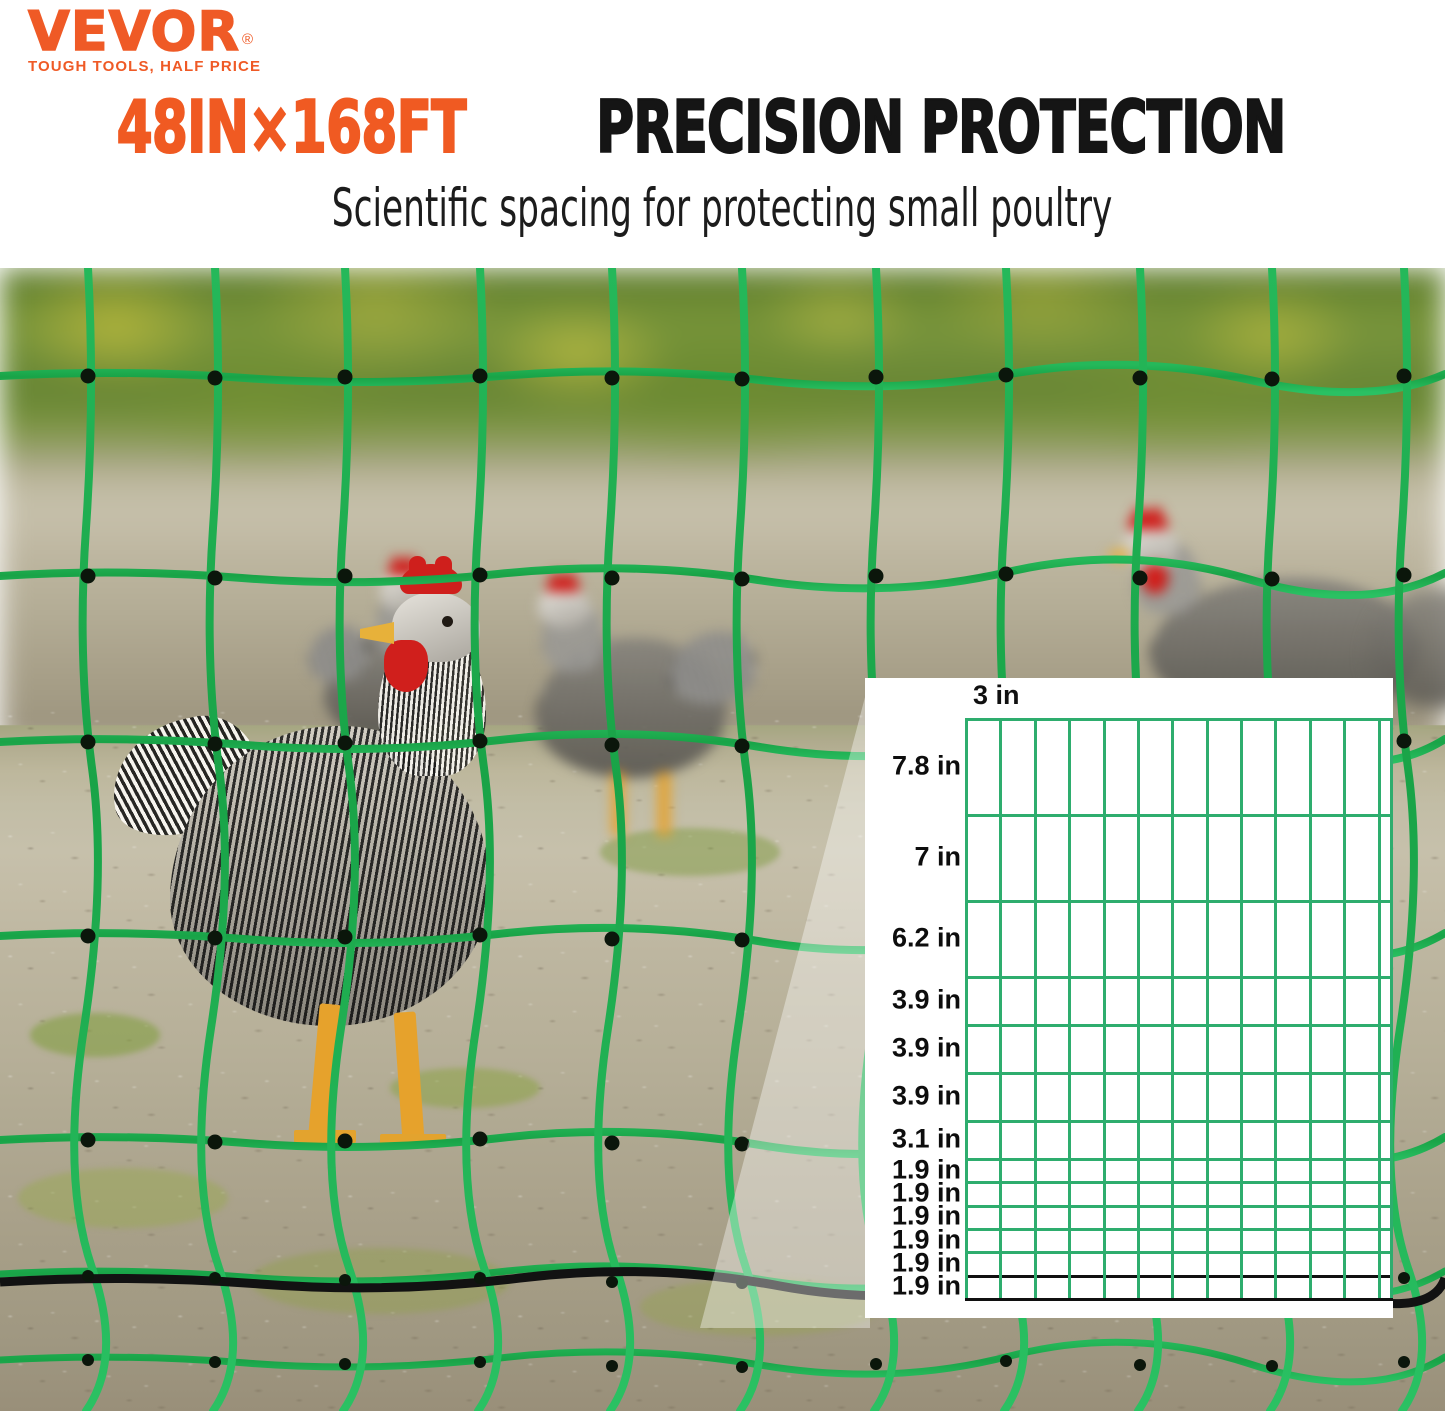 The image size is (1445, 1411). What do you see at coordinates (134, 31) in the screenshot?
I see `brand-name: VEVOR` at bounding box center [134, 31].